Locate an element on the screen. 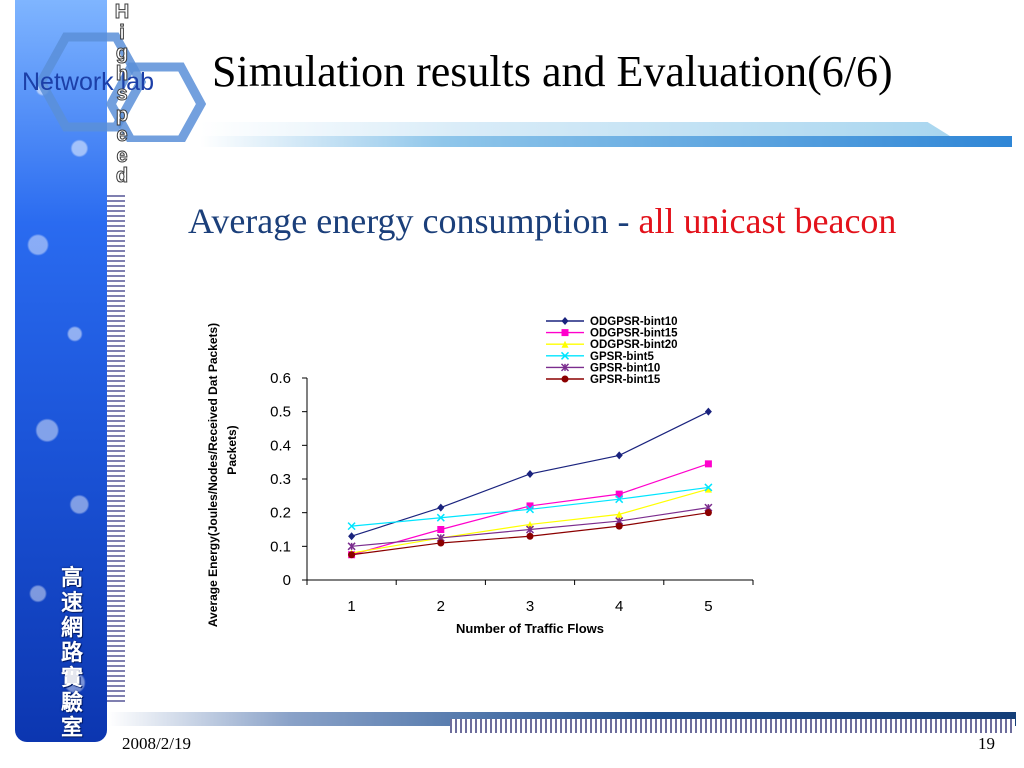 The width and height of the screenshot is (1024, 768). legend-label: GPSR-bint15 is located at coordinates (625, 380).